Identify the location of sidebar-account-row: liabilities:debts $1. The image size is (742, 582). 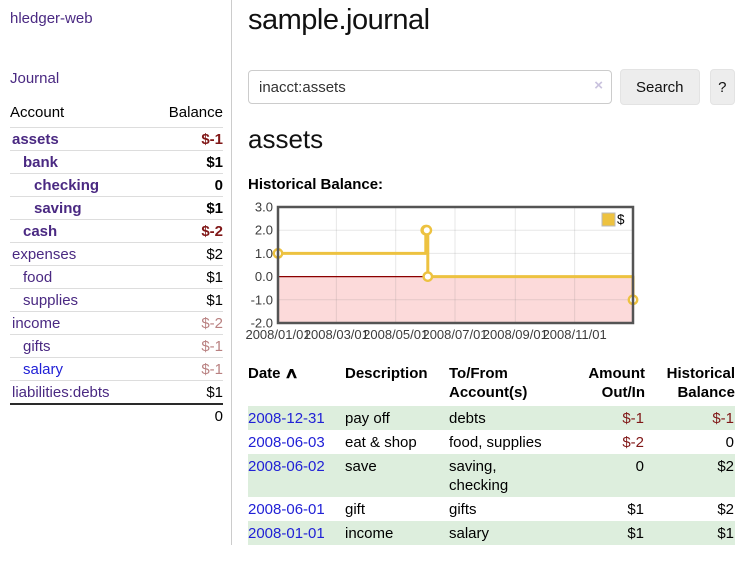
(116, 392).